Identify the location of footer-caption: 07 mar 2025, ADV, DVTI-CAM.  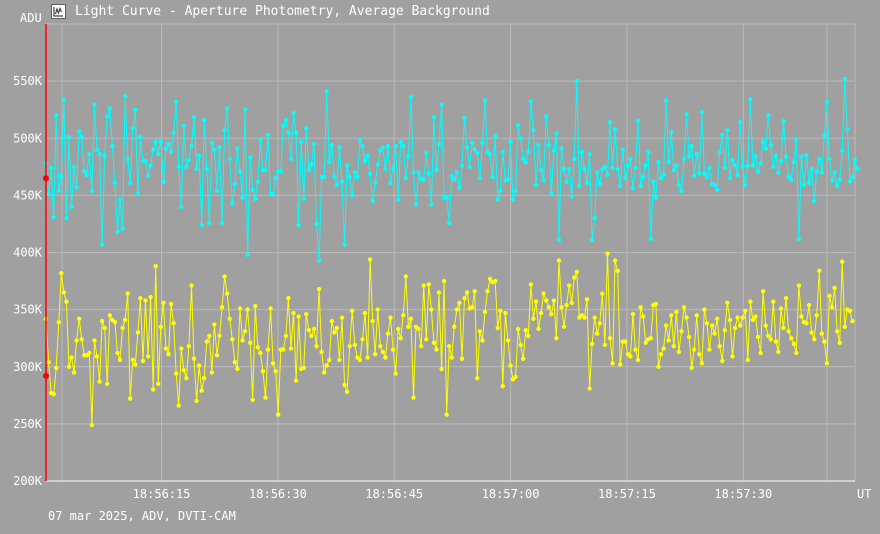
(142, 516).